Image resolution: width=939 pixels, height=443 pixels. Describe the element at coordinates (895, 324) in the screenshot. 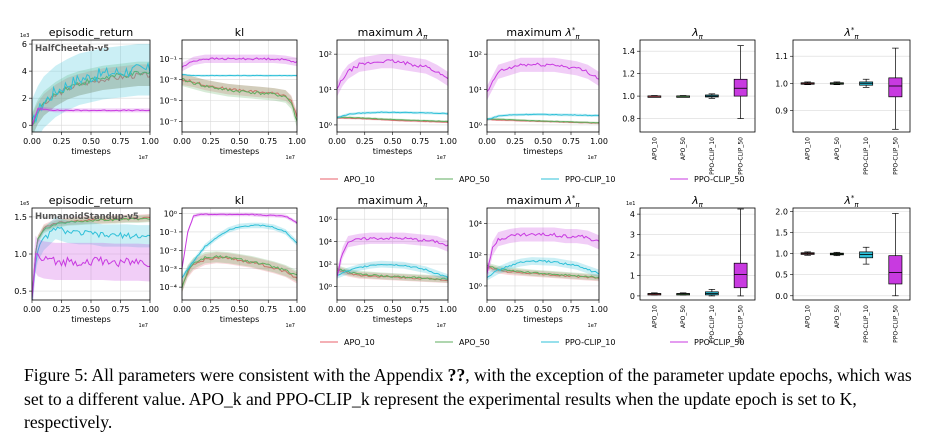

I see `x-tick-label: PPO-CLIP_50` at that location.